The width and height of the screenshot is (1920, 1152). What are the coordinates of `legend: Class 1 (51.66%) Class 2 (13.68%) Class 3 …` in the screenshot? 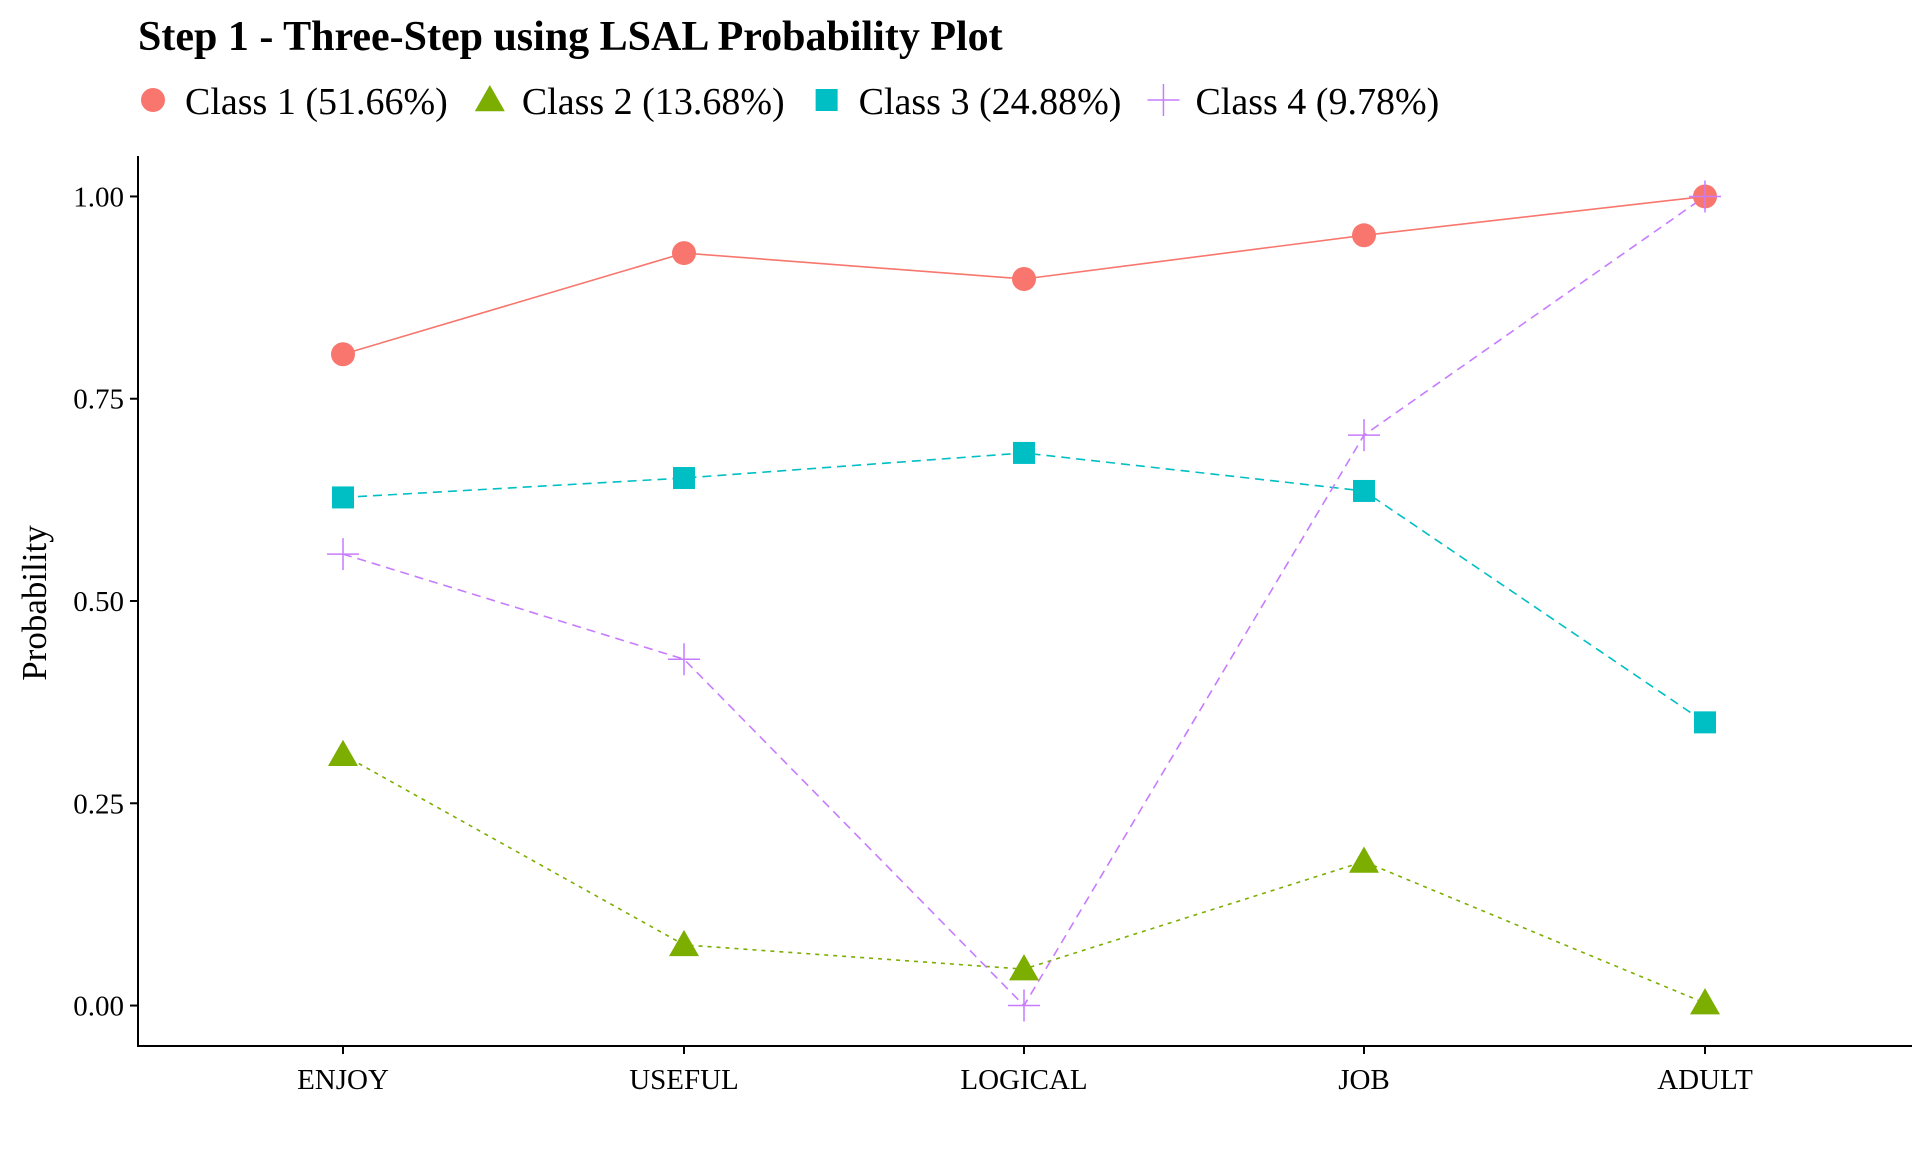 It's located at (790, 102).